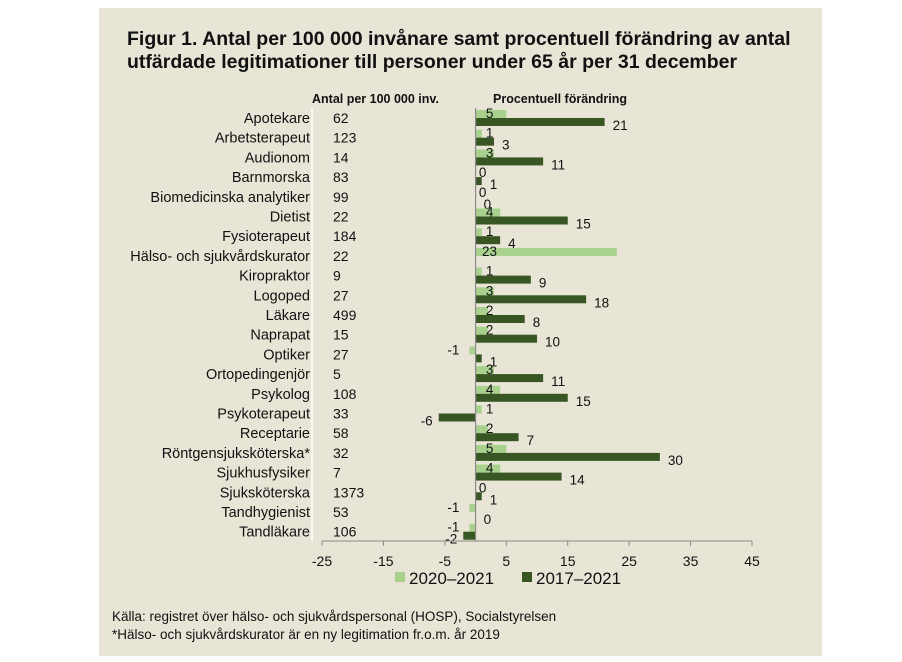  Describe the element at coordinates (489, 251) in the screenshot. I see `label-2020-2021: 23` at that location.